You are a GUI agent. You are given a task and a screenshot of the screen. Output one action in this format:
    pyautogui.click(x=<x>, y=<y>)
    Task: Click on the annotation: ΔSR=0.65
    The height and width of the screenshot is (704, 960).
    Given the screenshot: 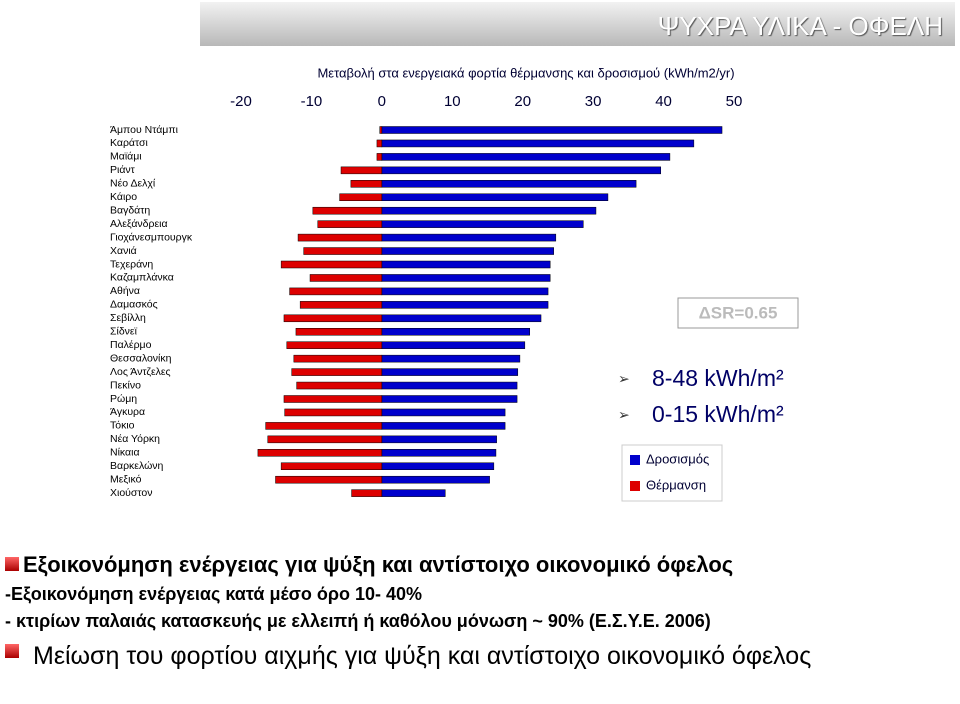 What is the action you would take?
    pyautogui.click(x=738, y=312)
    